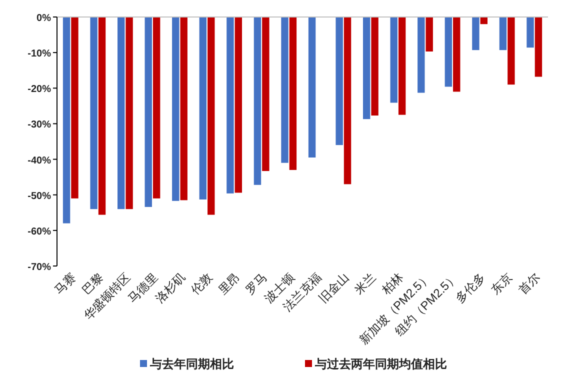 The width and height of the screenshot is (575, 392). I want to click on x-tick-label: 里昂, so click(229, 284).